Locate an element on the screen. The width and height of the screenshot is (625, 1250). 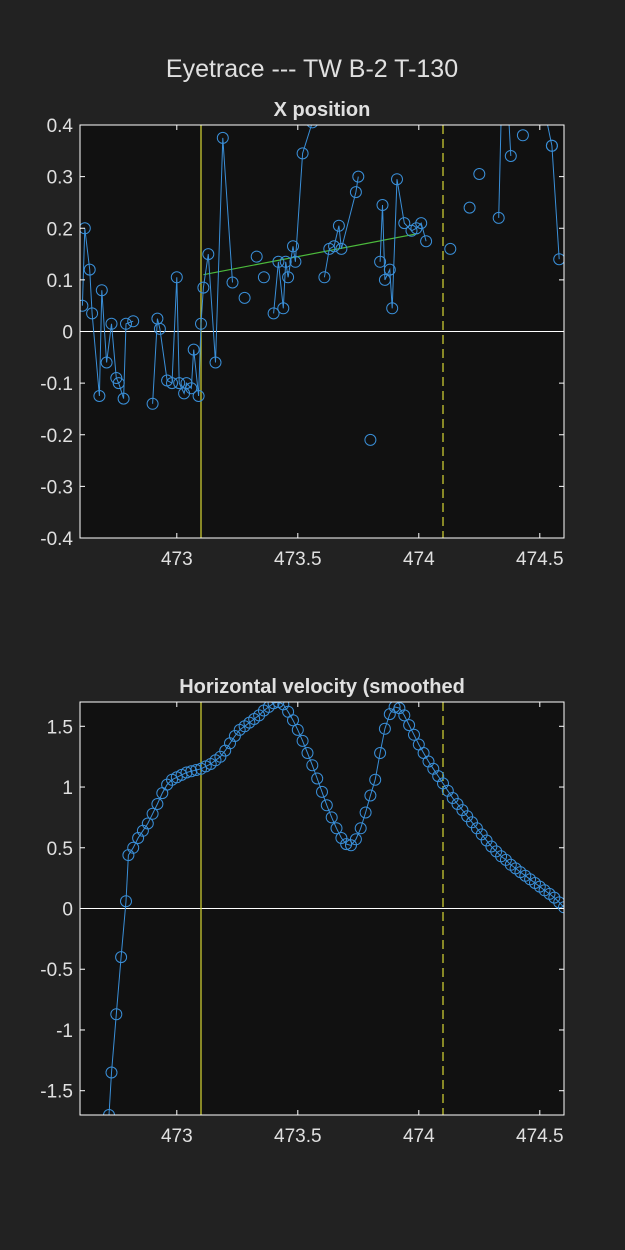
velocity-x-tick-label: 473 is located at coordinates (177, 1136).